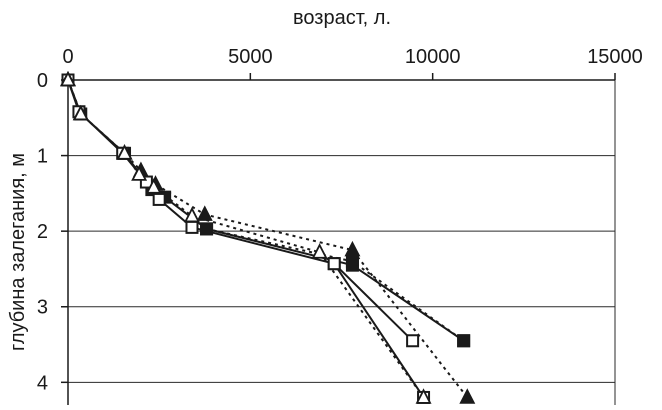 This screenshot has width=662, height=410. Describe the element at coordinates (433, 57) in the screenshot. I see `x-tick-label: 10000` at that location.